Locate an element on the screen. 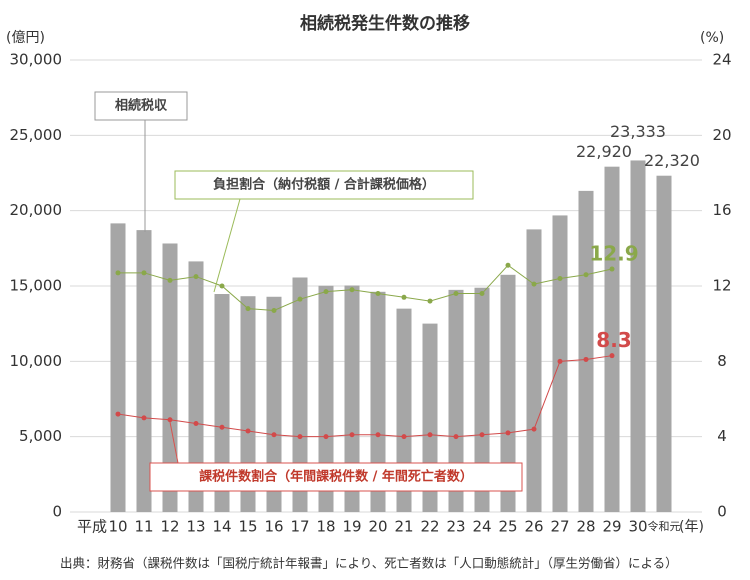 This screenshot has height=580, width=750. x-tick-label: 21 is located at coordinates (403, 527).